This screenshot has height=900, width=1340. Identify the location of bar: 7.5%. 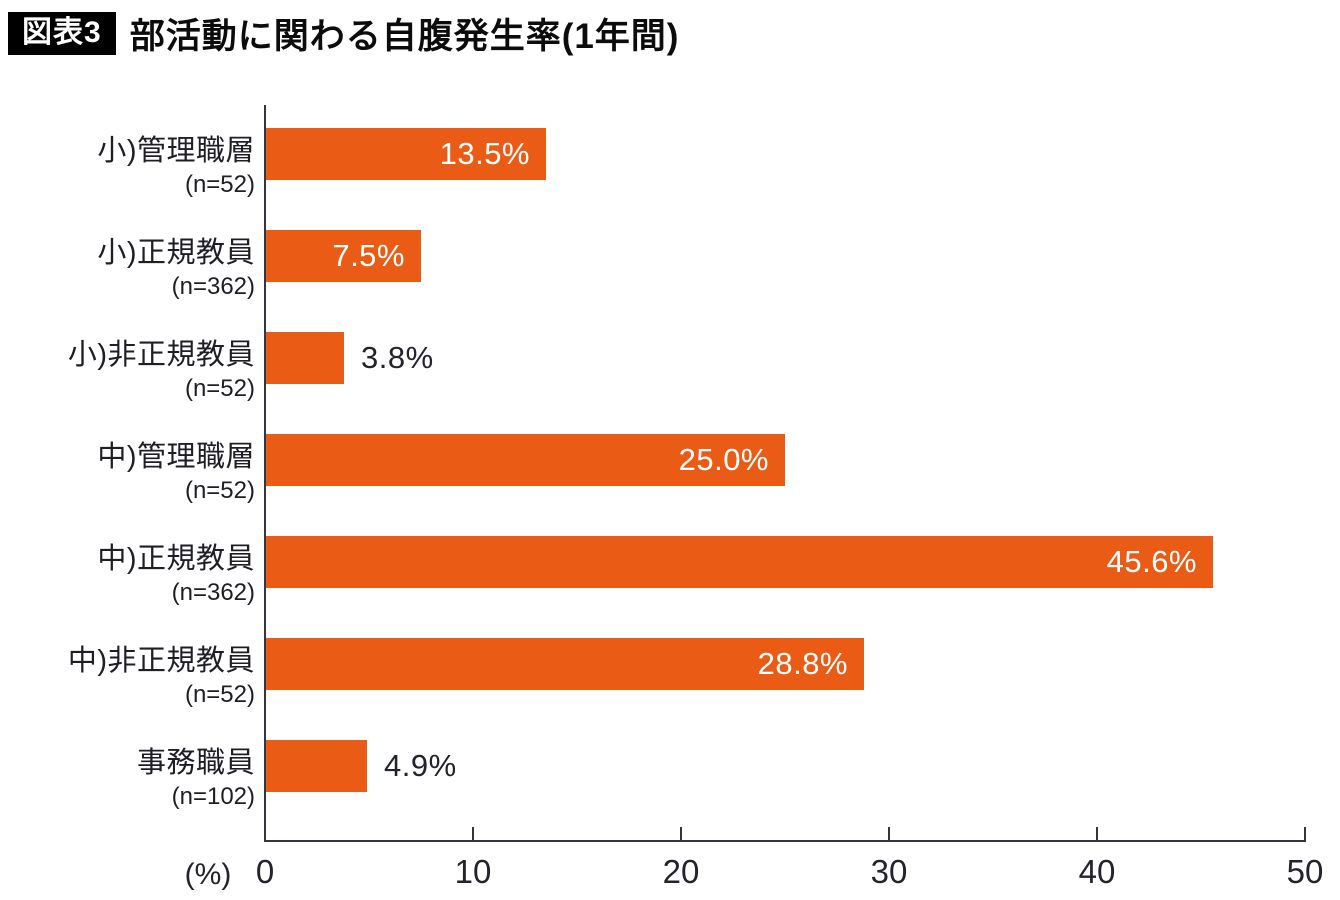
(343, 256).